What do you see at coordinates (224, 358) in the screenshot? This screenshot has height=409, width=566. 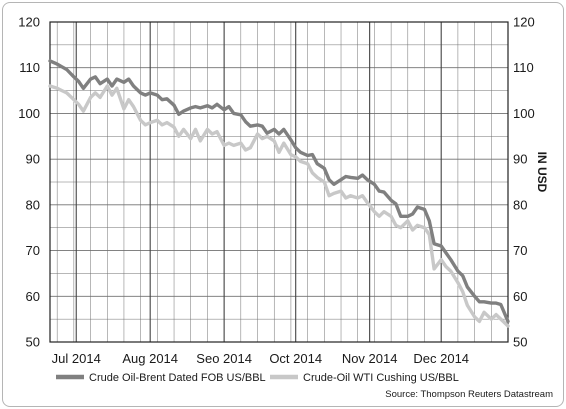 I see `x-tick-label: Seo 2014` at bounding box center [224, 358].